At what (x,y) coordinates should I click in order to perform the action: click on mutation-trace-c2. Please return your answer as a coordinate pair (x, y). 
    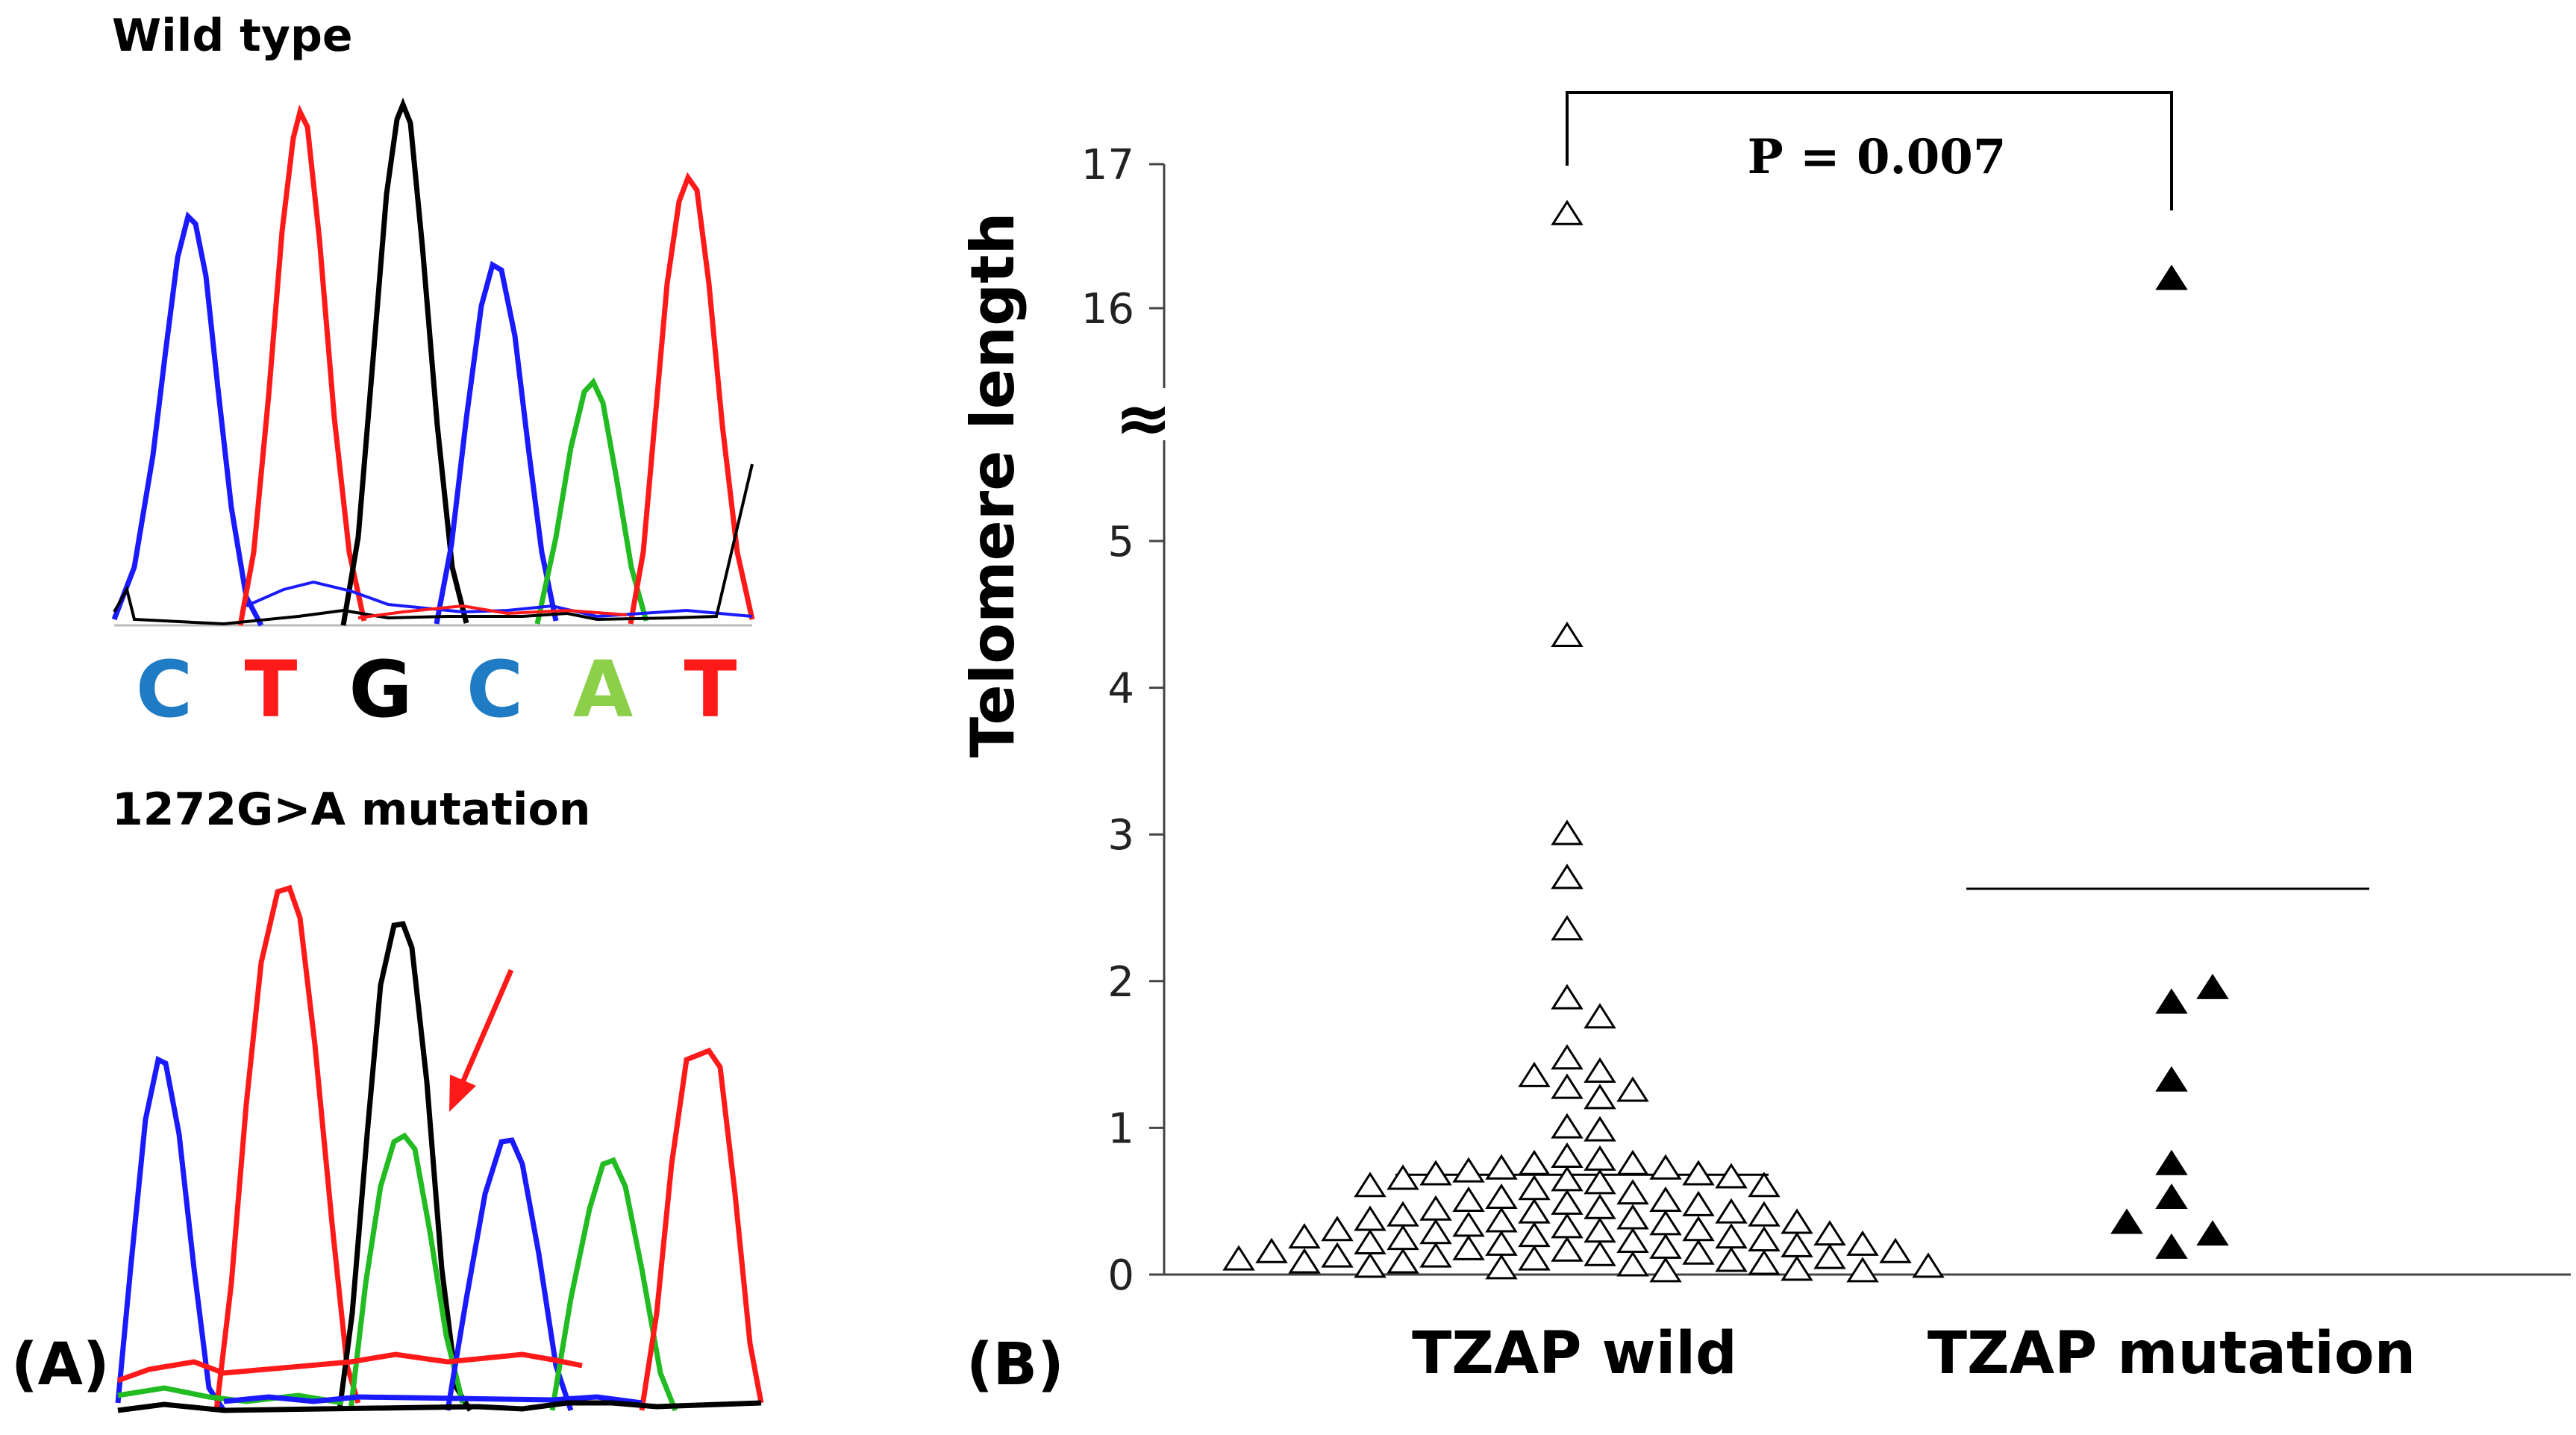
    Looking at the image, I should click on (509, 1274).